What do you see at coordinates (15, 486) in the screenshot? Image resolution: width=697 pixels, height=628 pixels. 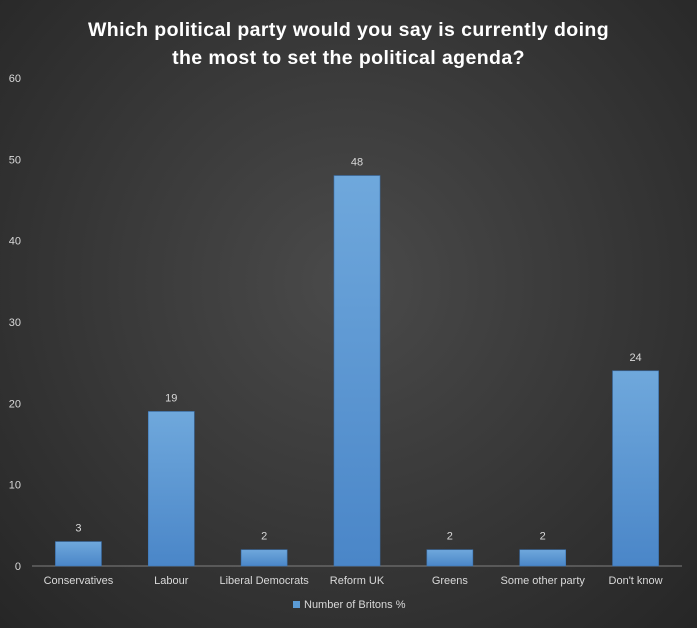 I see `y-tick-label: 10` at bounding box center [15, 486].